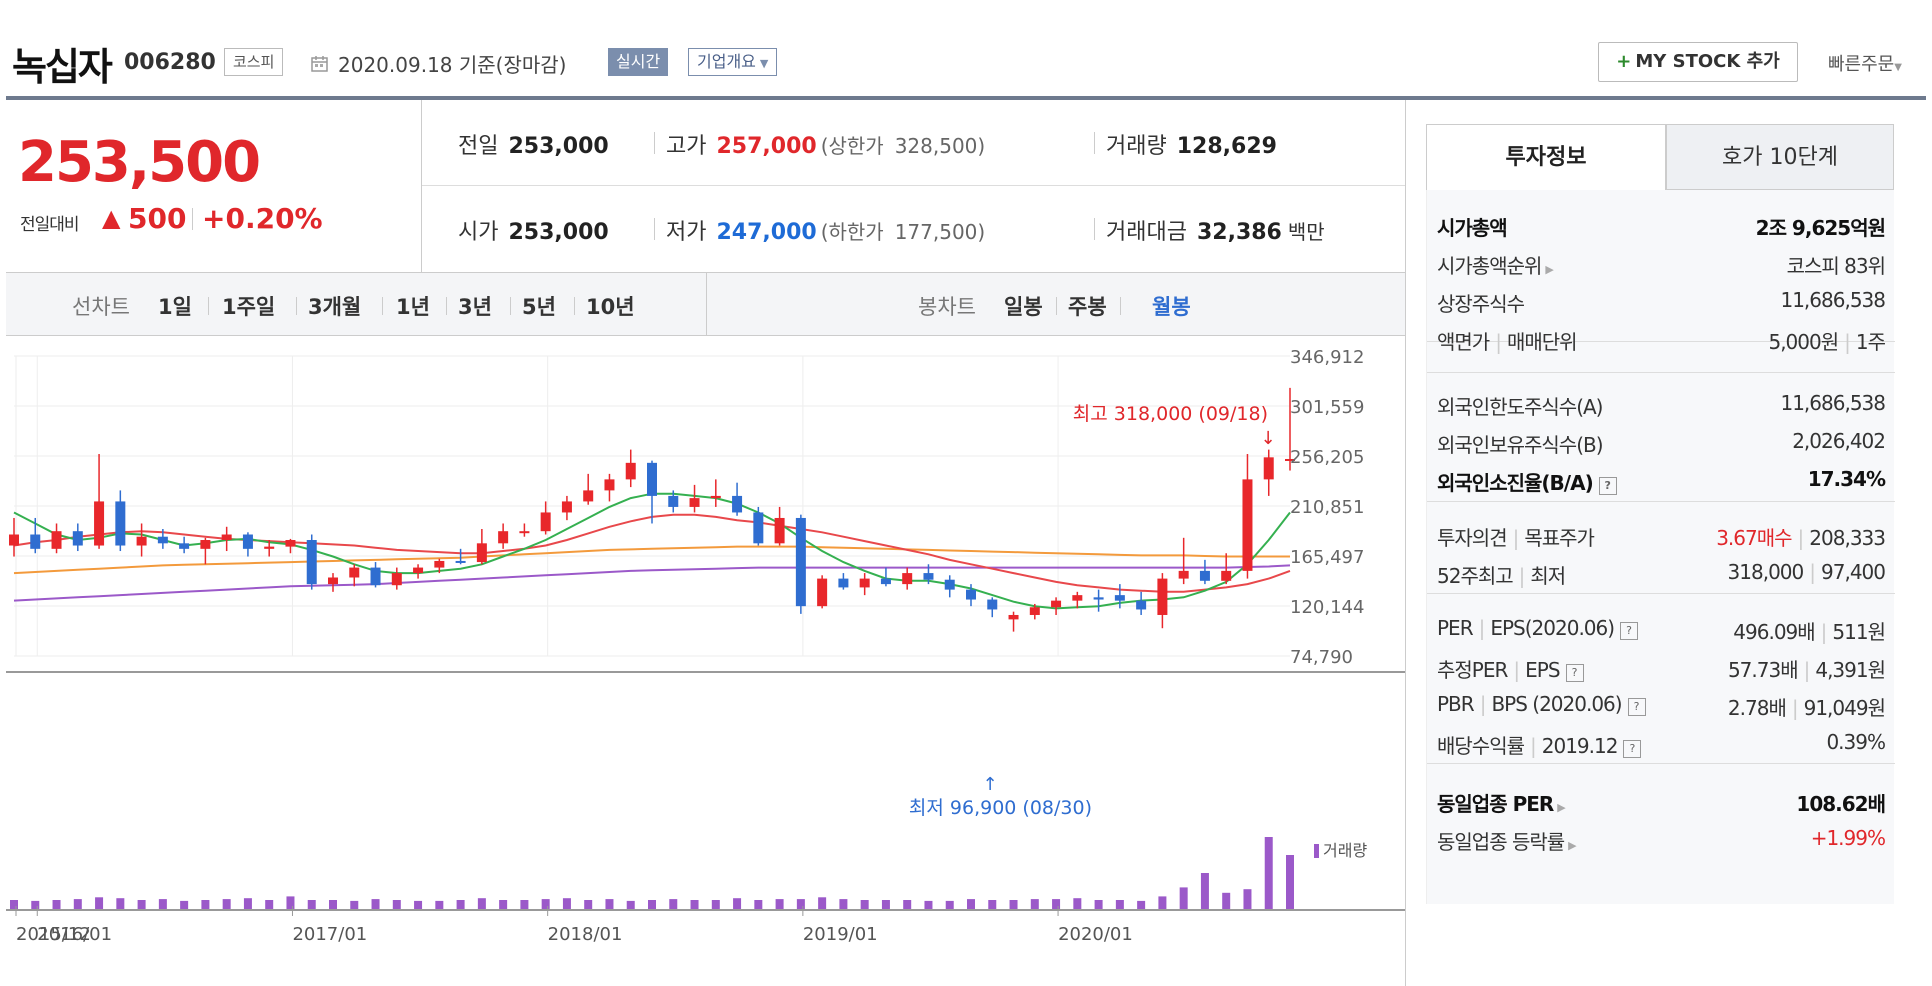 This screenshot has height=986, width=1932. I want to click on tab-orderbook: 호가 10단계, so click(1780, 157).